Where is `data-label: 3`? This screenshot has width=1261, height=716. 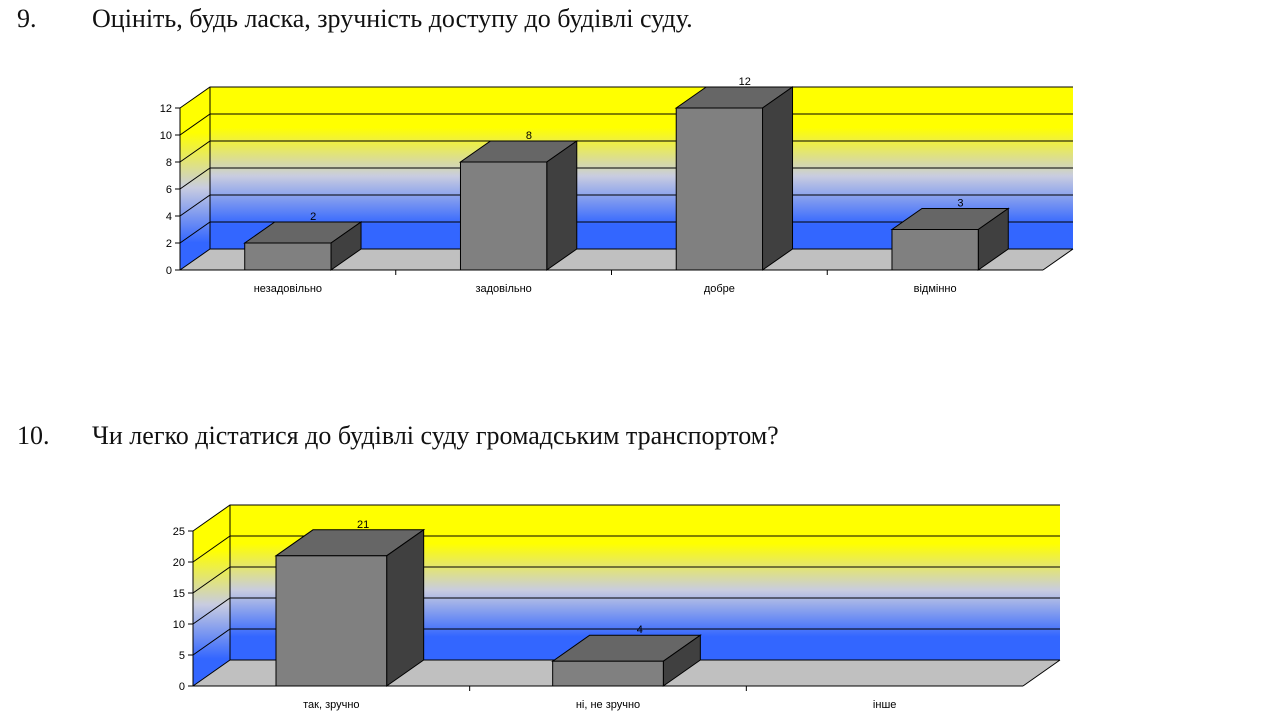
data-label: 3 is located at coordinates (960, 204).